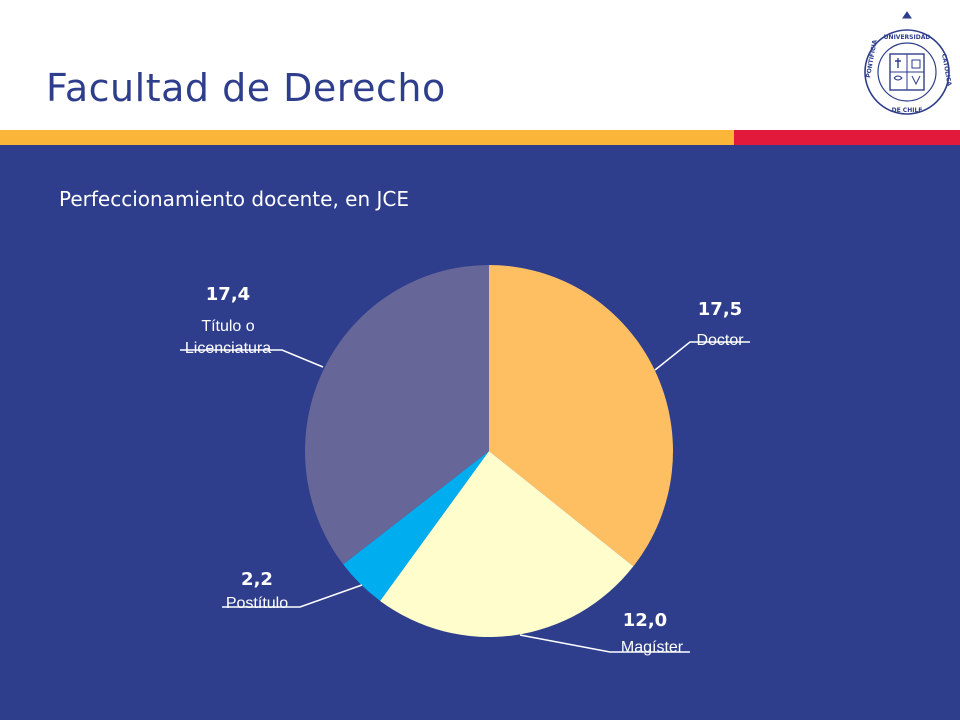  I want to click on page-title: Facultad de Derecho, so click(246, 88).